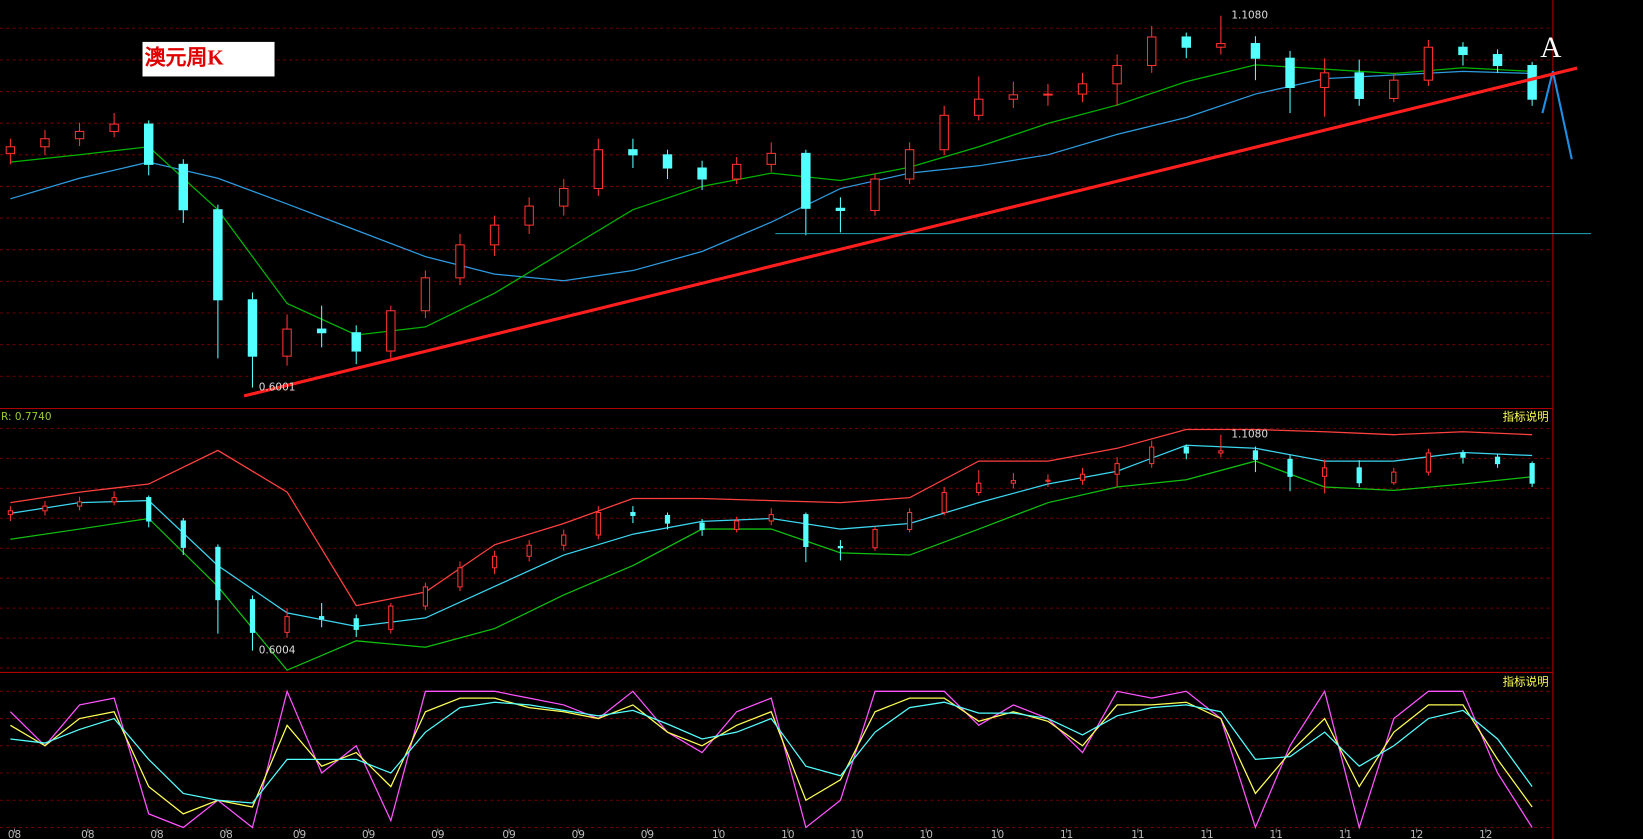  Describe the element at coordinates (1526, 416) in the screenshot. I see `indicator-note: 指标说明` at that location.